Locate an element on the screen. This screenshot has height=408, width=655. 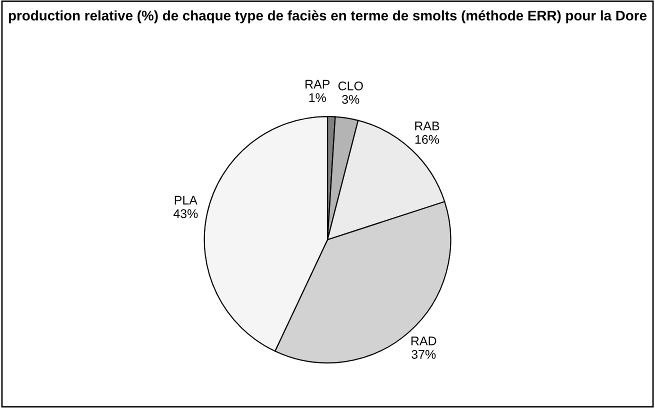
chart-title: production relative (%) de chaque type de faciès en terme de smolts (méthode ERR) pour la Dore is located at coordinates (327, 17).